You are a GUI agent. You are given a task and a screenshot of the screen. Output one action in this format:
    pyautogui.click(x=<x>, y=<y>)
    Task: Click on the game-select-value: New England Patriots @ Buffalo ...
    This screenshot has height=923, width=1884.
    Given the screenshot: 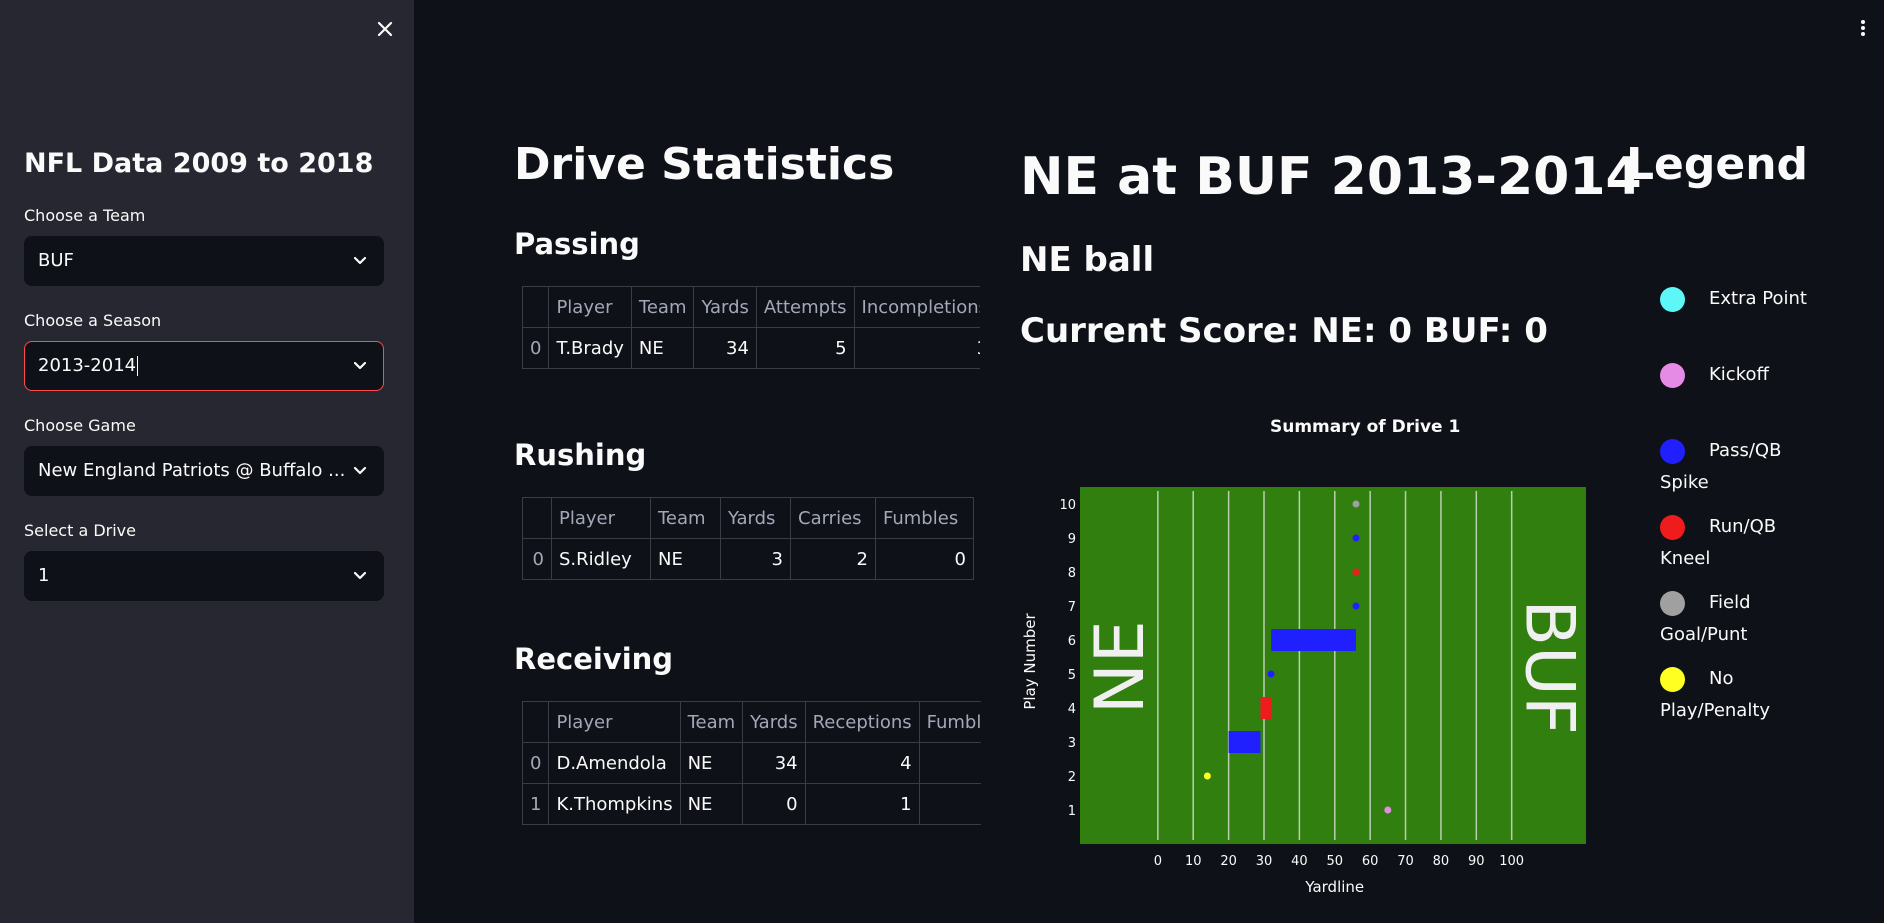 What is the action you would take?
    pyautogui.click(x=192, y=470)
    